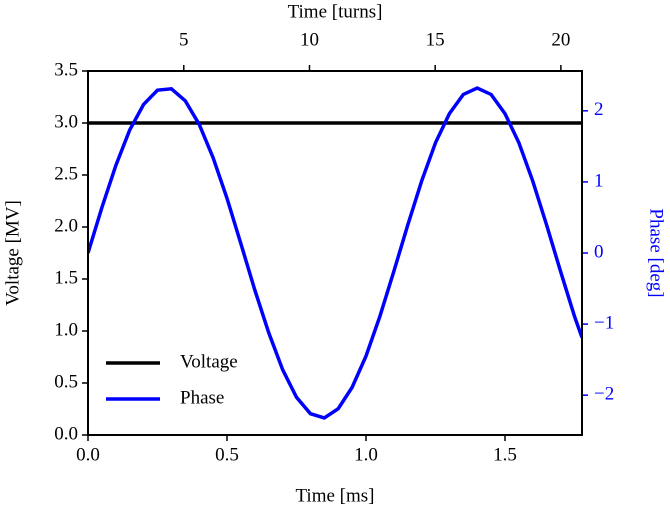  What do you see at coordinates (12, 253) in the screenshot?
I see `y-axis-label: Voltage [MV]` at bounding box center [12, 253].